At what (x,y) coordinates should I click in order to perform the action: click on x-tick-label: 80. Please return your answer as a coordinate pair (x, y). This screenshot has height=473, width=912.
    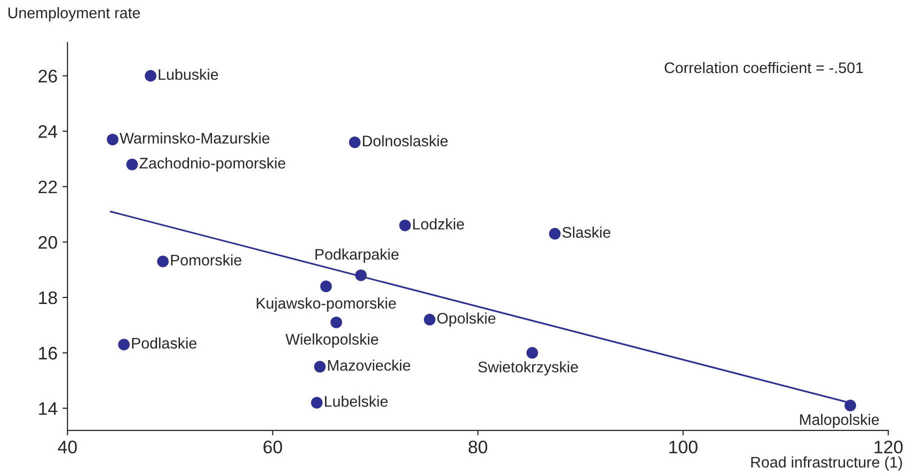
    Looking at the image, I should click on (478, 447).